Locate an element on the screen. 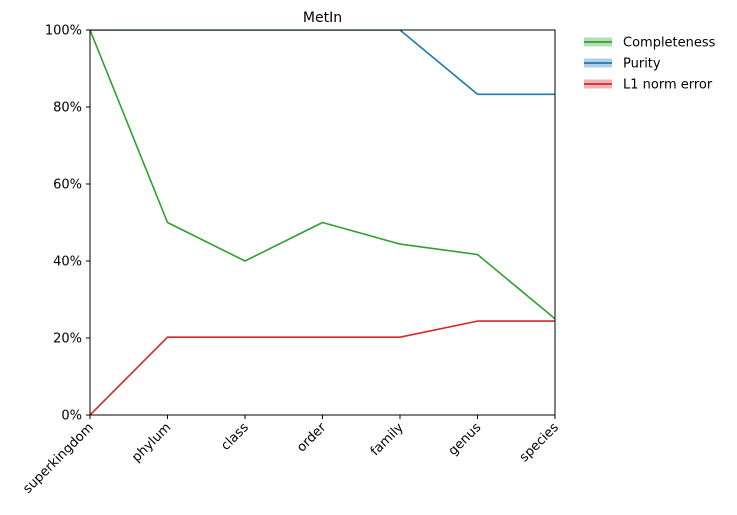 The height and width of the screenshot is (515, 737). x-tick-label: phylum is located at coordinates (151, 442).